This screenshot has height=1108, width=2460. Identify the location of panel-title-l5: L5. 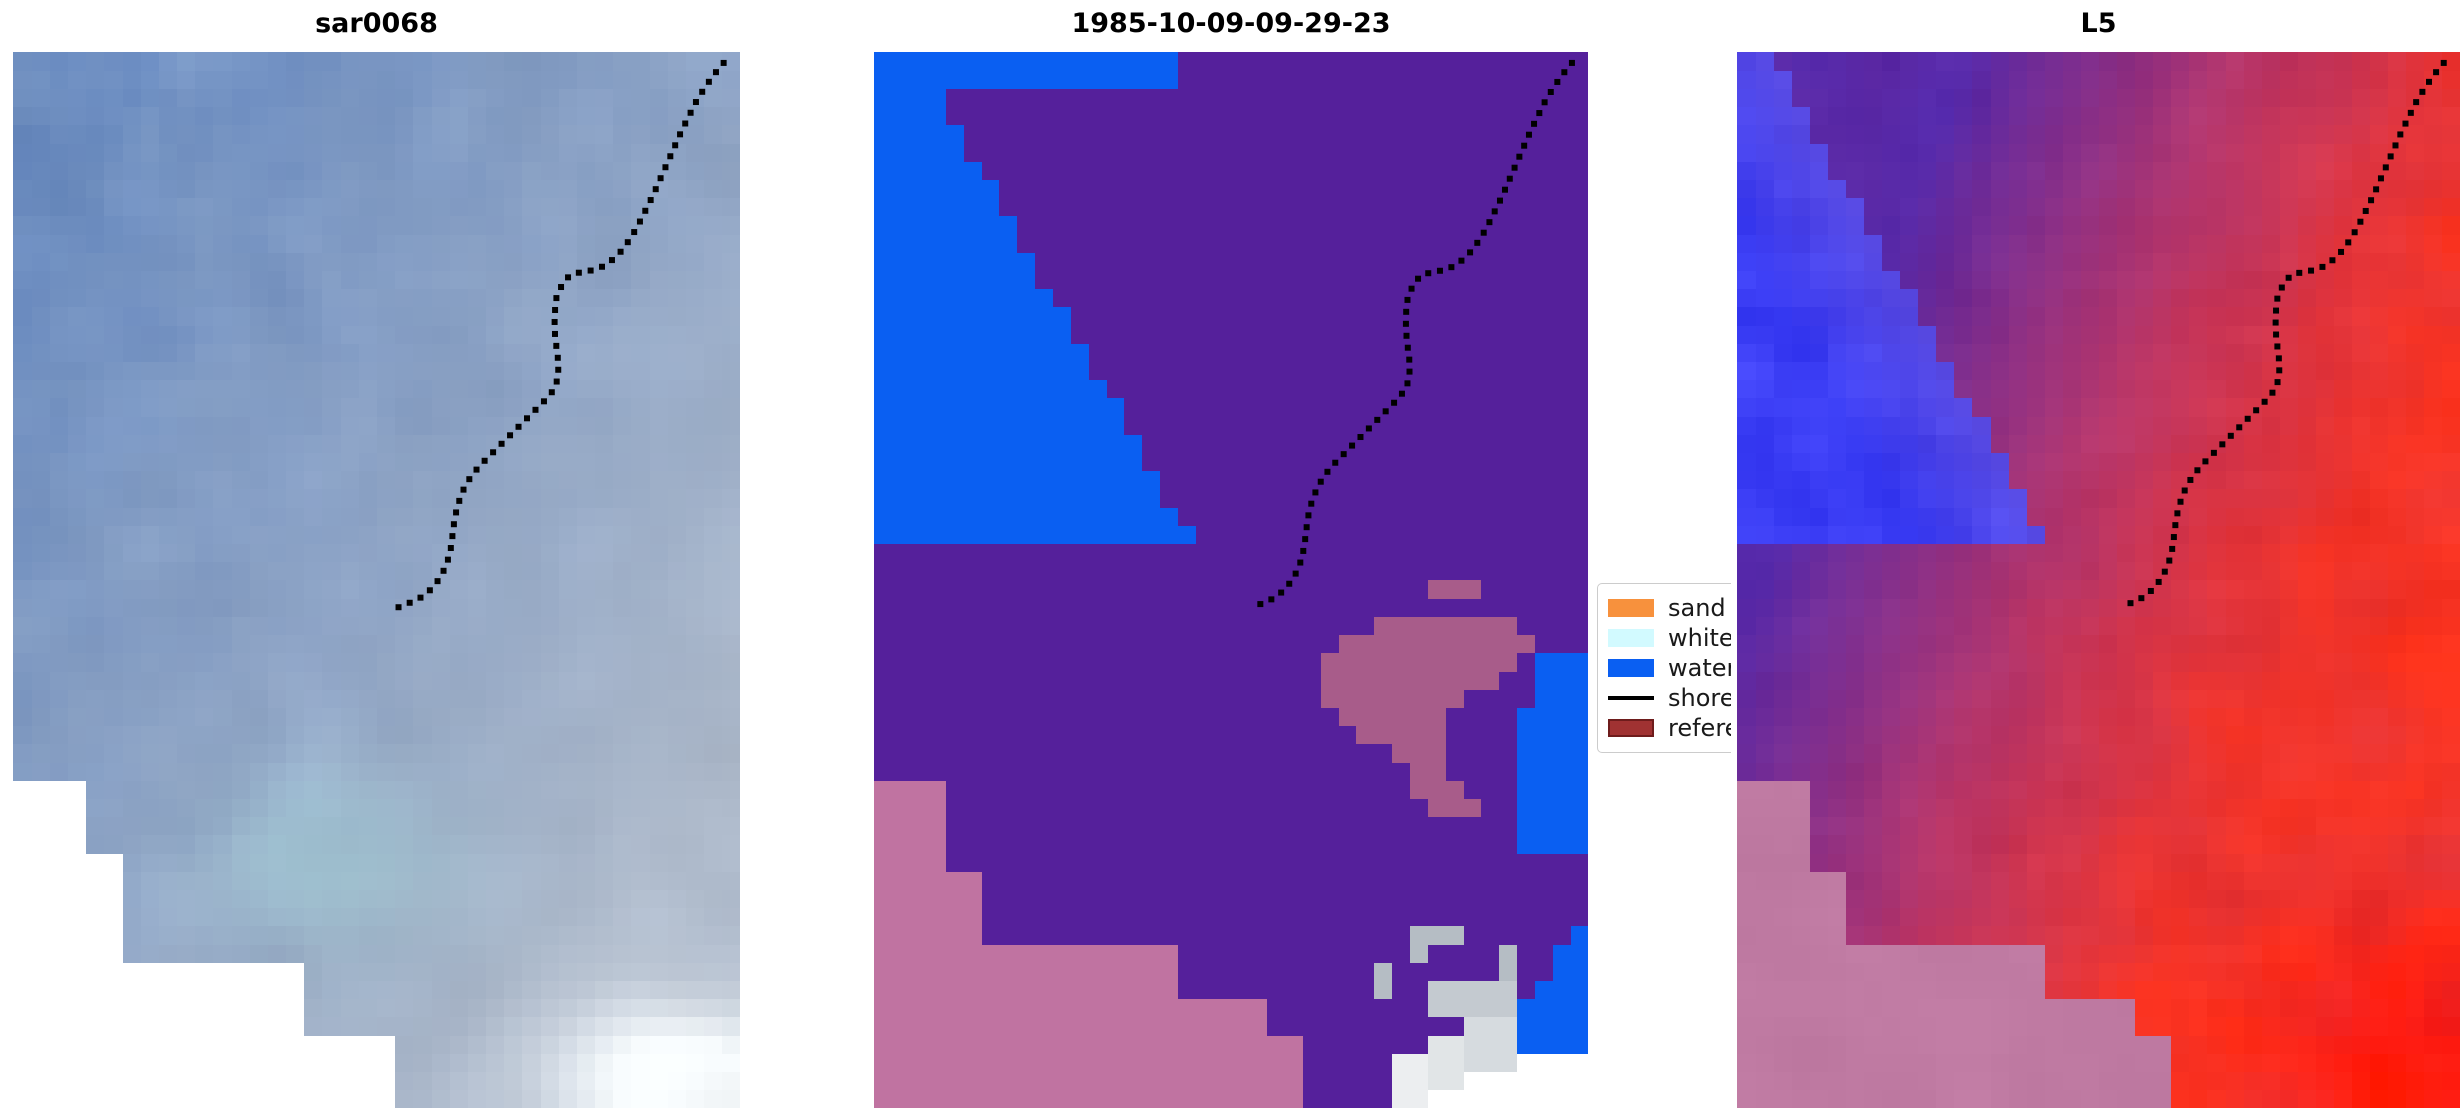
(2098, 23).